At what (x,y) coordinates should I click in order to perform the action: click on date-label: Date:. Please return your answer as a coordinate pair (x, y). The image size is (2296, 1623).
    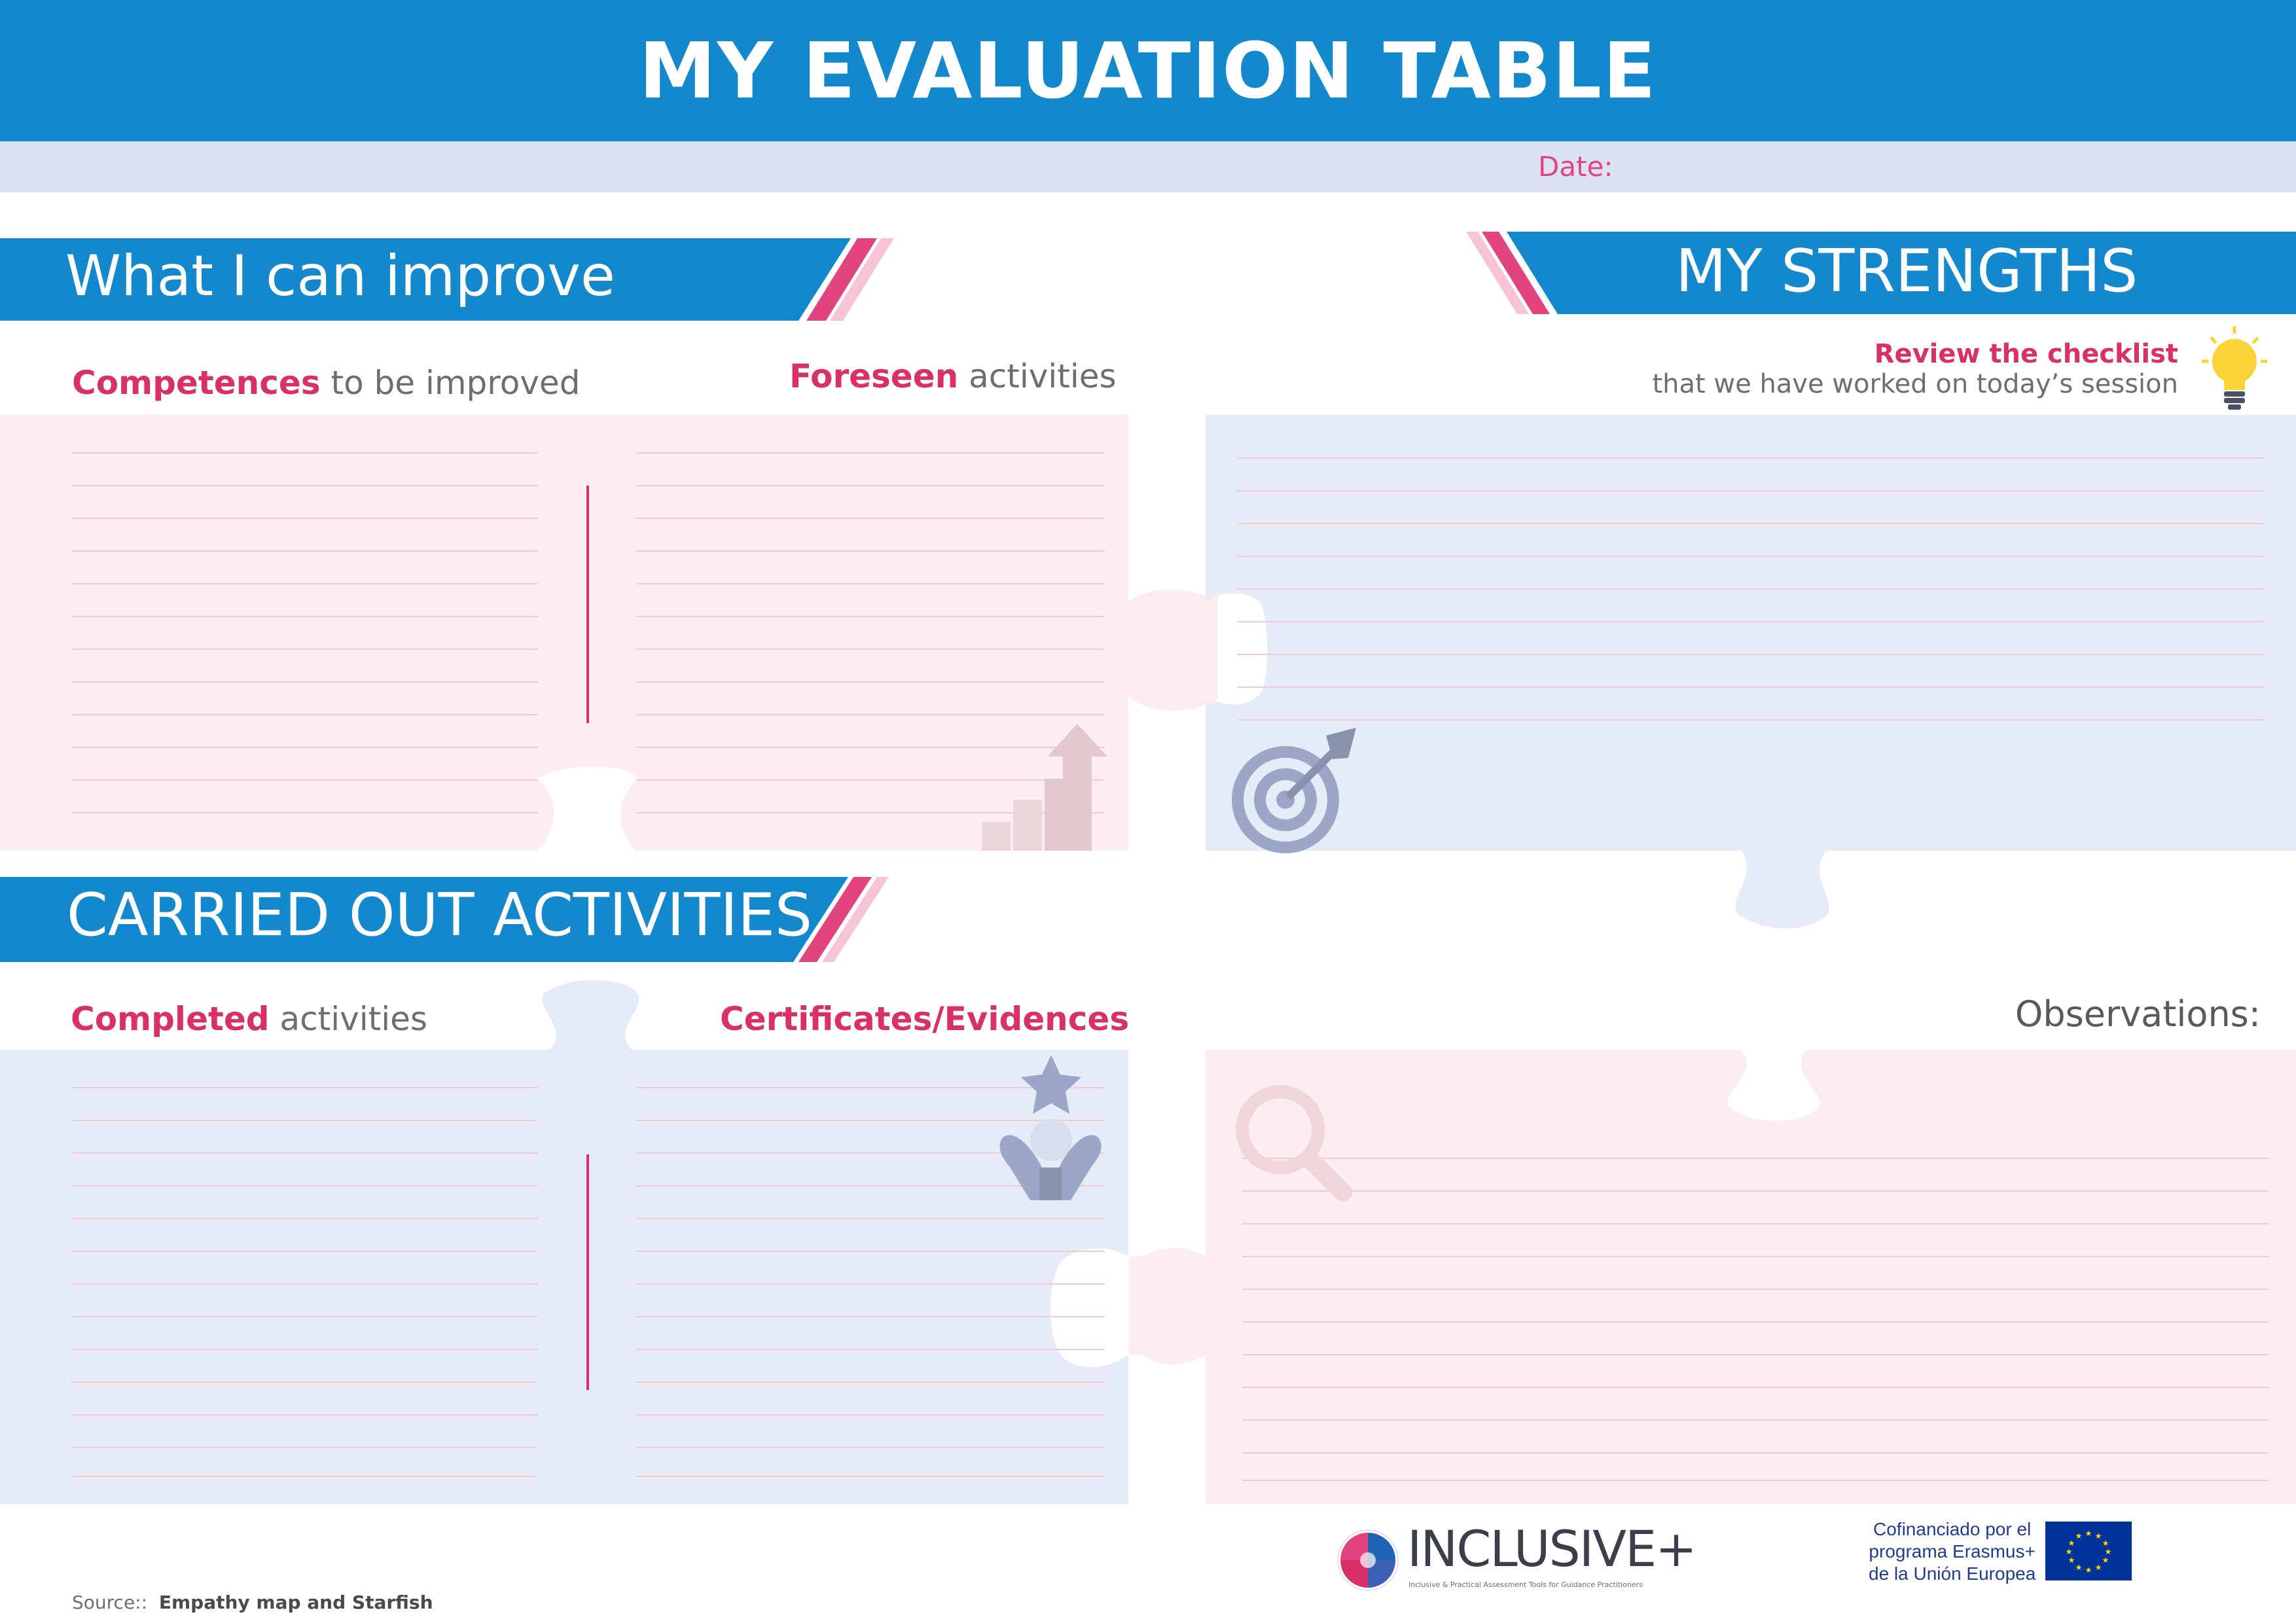
    Looking at the image, I should click on (1575, 167).